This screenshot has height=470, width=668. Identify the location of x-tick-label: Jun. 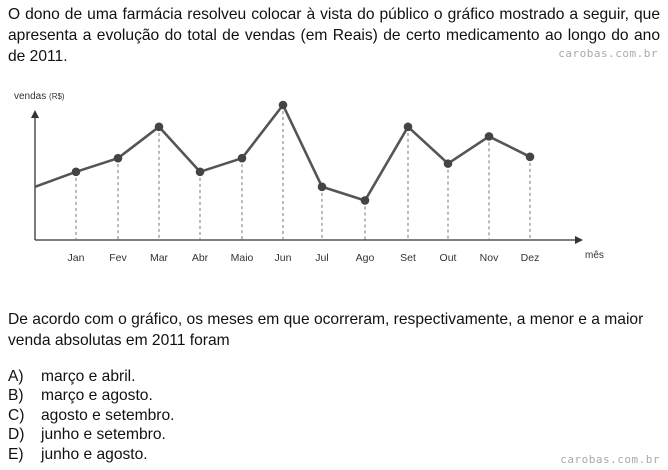
(283, 258).